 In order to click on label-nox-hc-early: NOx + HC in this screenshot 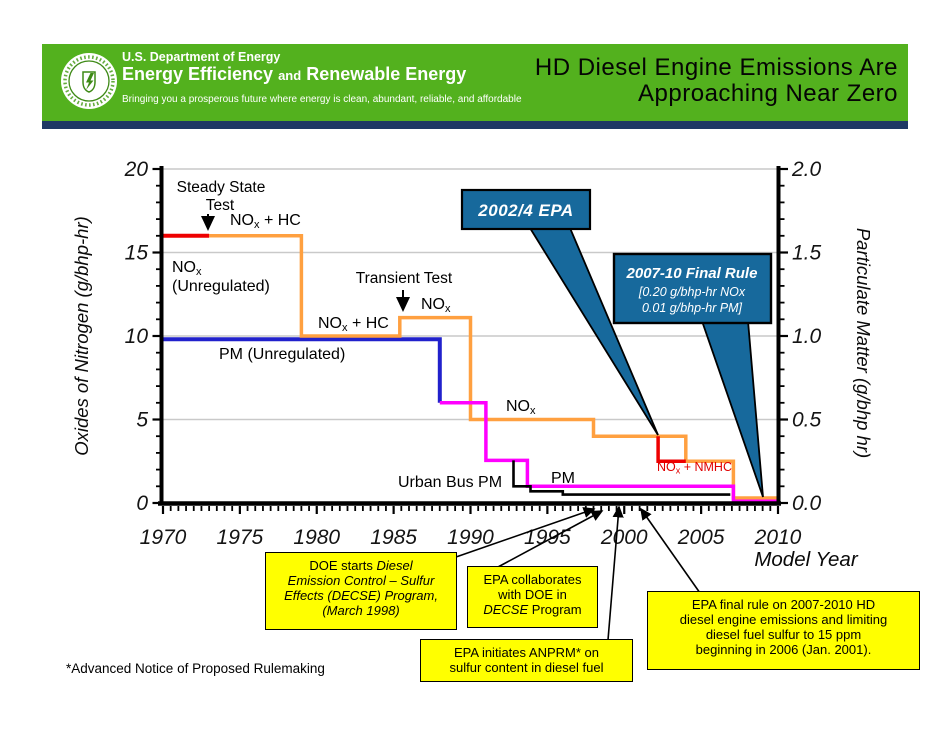, I will do `click(265, 221)`.